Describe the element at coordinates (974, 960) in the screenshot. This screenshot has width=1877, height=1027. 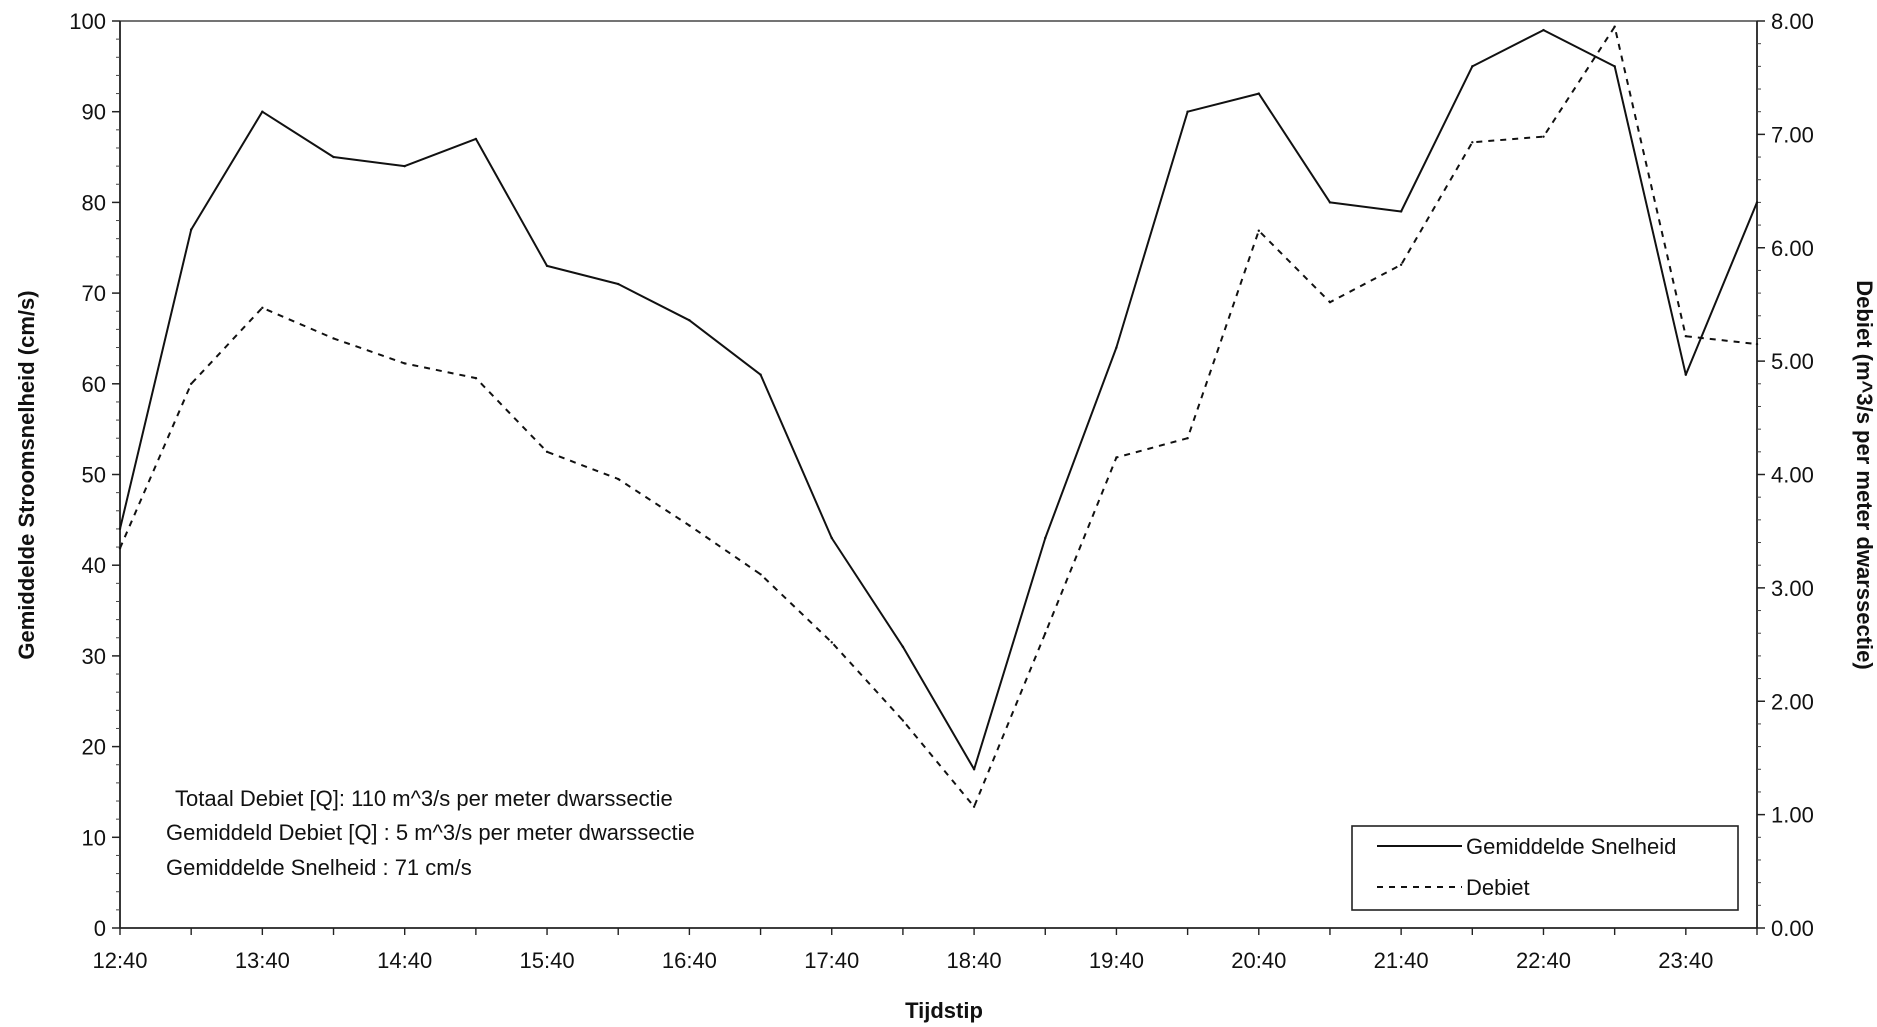
I see `x-tick-label: 18:40` at that location.